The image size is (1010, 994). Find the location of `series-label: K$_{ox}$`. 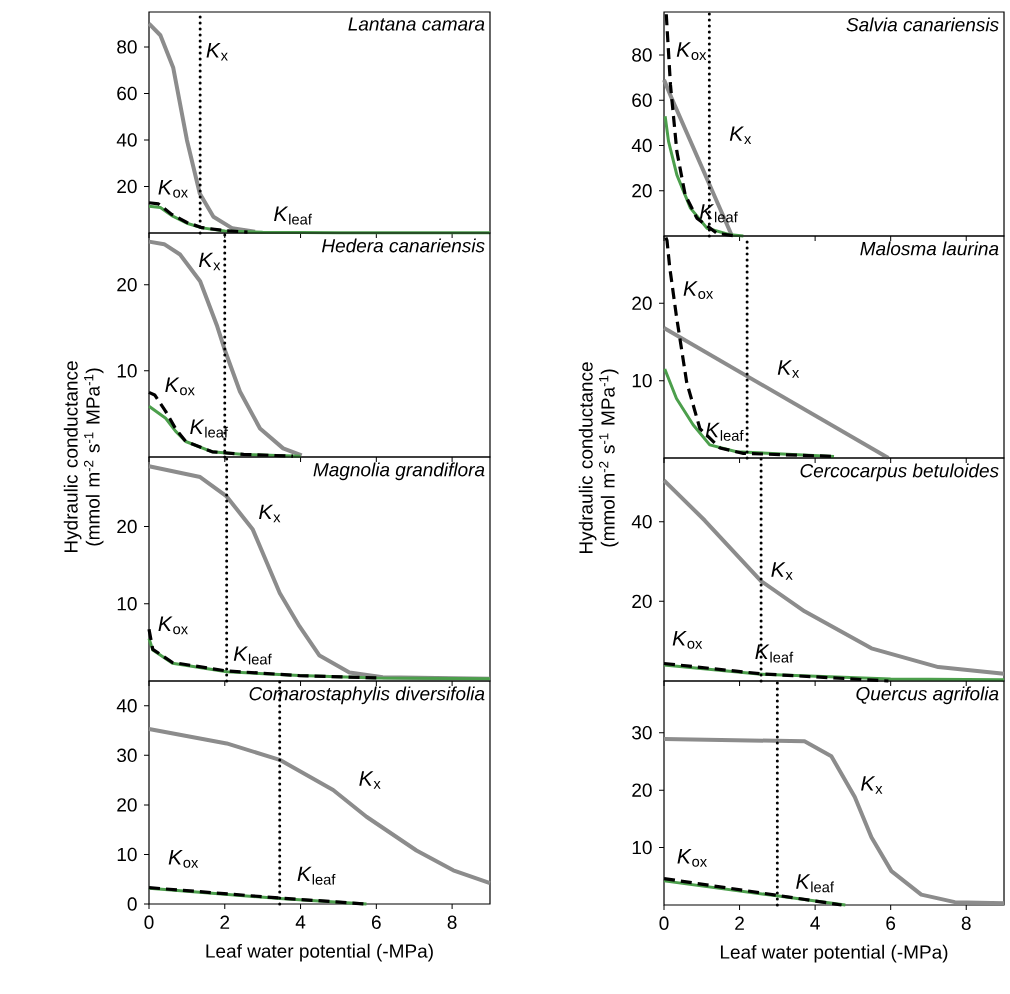

series-label: K$_{ox}$ is located at coordinates (687, 640).